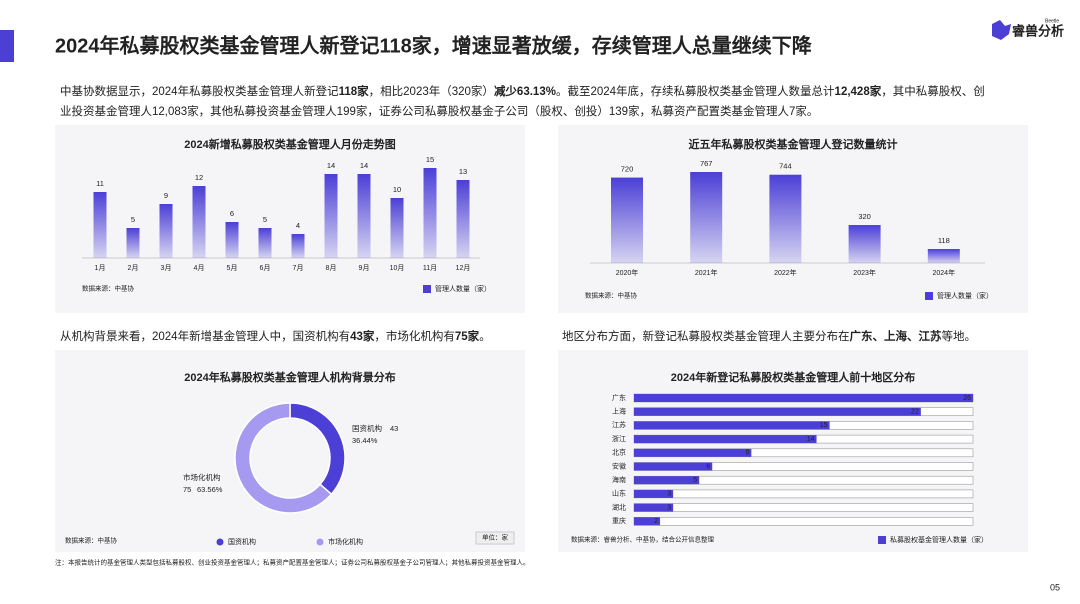 The height and width of the screenshot is (604, 1080). What do you see at coordinates (205, 336) in the screenshot?
I see `text-run: 从机构背景来看，2024年新增基金管理人中，国资机构有` at bounding box center [205, 336].